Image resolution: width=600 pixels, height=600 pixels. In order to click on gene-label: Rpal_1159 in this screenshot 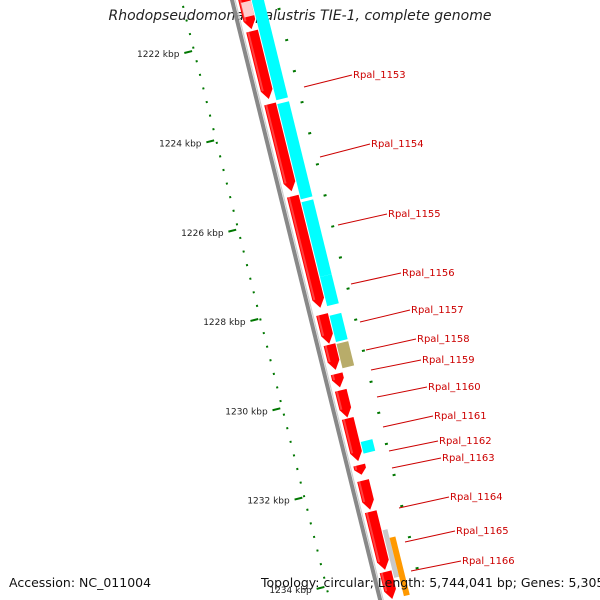, I will do `click(448, 360)`.